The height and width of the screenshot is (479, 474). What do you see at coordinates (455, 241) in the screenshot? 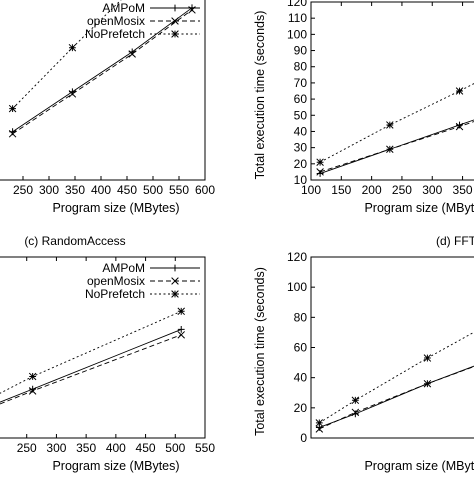
I see `panel-caption: (d) FFT` at bounding box center [455, 241].